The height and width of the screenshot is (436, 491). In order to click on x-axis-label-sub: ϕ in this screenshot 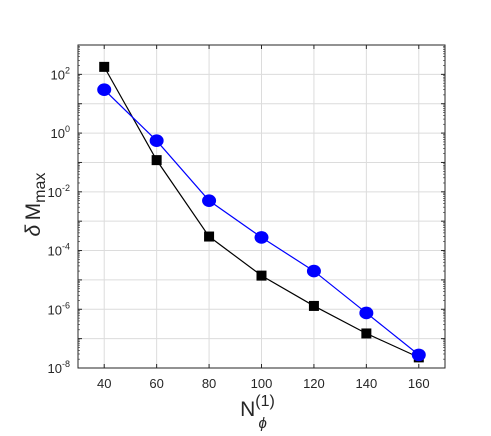, I will do `click(263, 423)`.